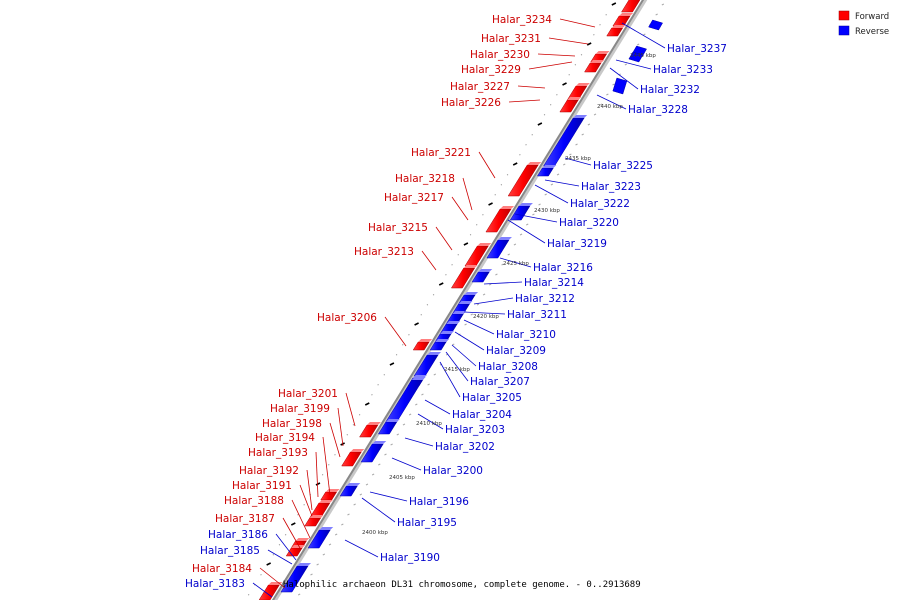  Describe the element at coordinates (508, 367) in the screenshot. I see `reverse-gene-label: Halar_3208` at that location.